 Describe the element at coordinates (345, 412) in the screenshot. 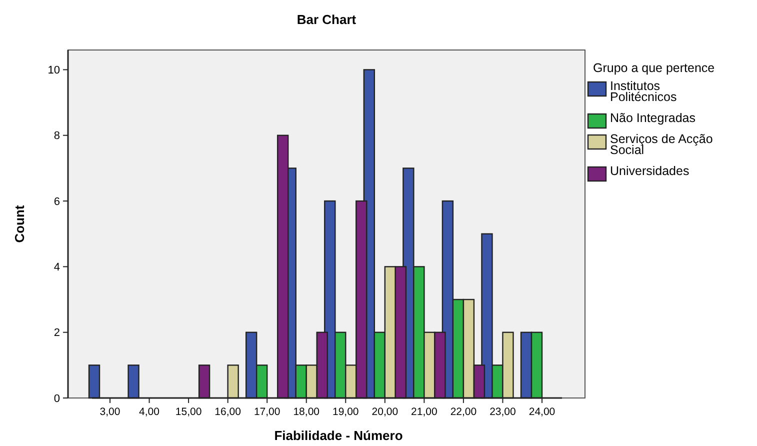

I see `x-tick-label: 19,00` at that location.